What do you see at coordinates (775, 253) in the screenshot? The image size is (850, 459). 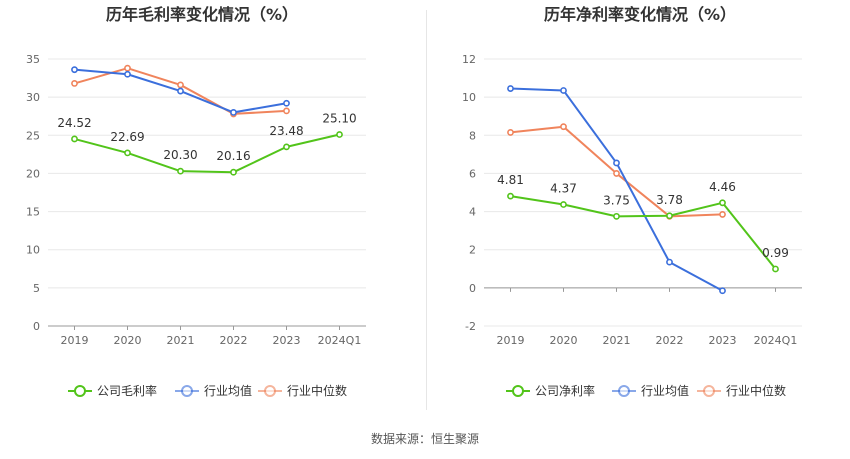 I see `chart2-data-label: 0.99` at bounding box center [775, 253].